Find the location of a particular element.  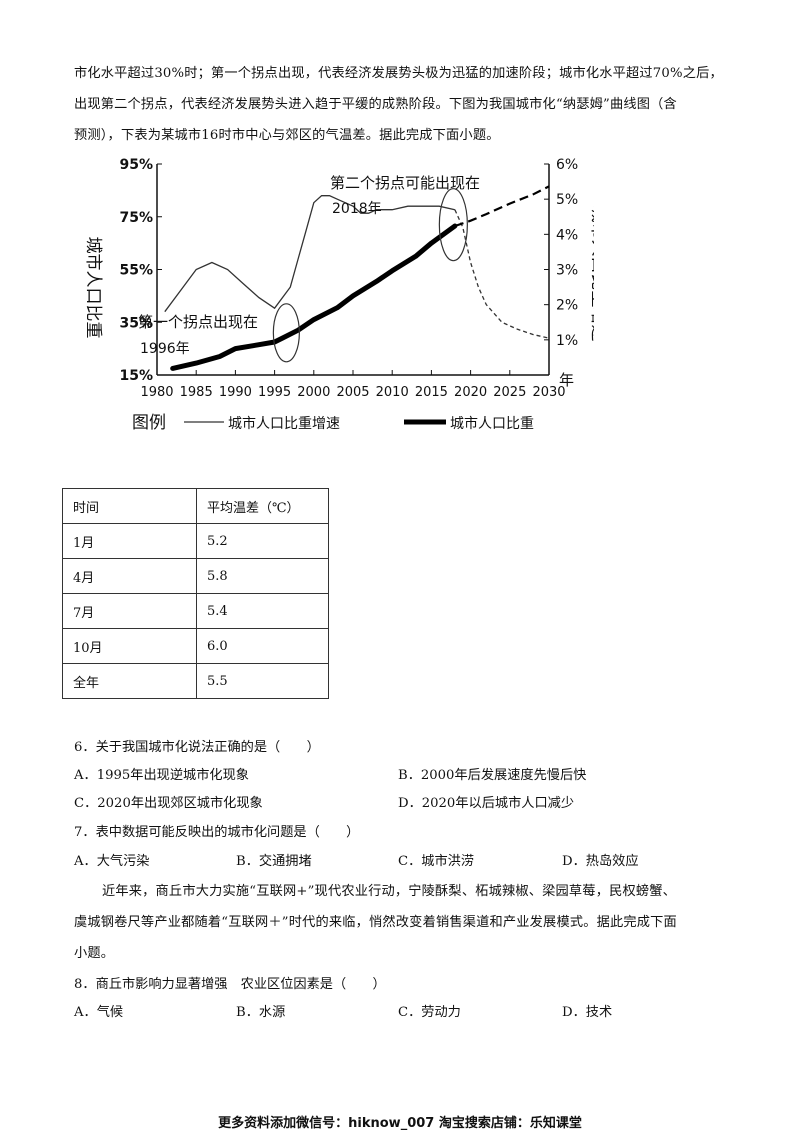

table-header-row: 时间 平均温差（℃） is located at coordinates (195, 506).